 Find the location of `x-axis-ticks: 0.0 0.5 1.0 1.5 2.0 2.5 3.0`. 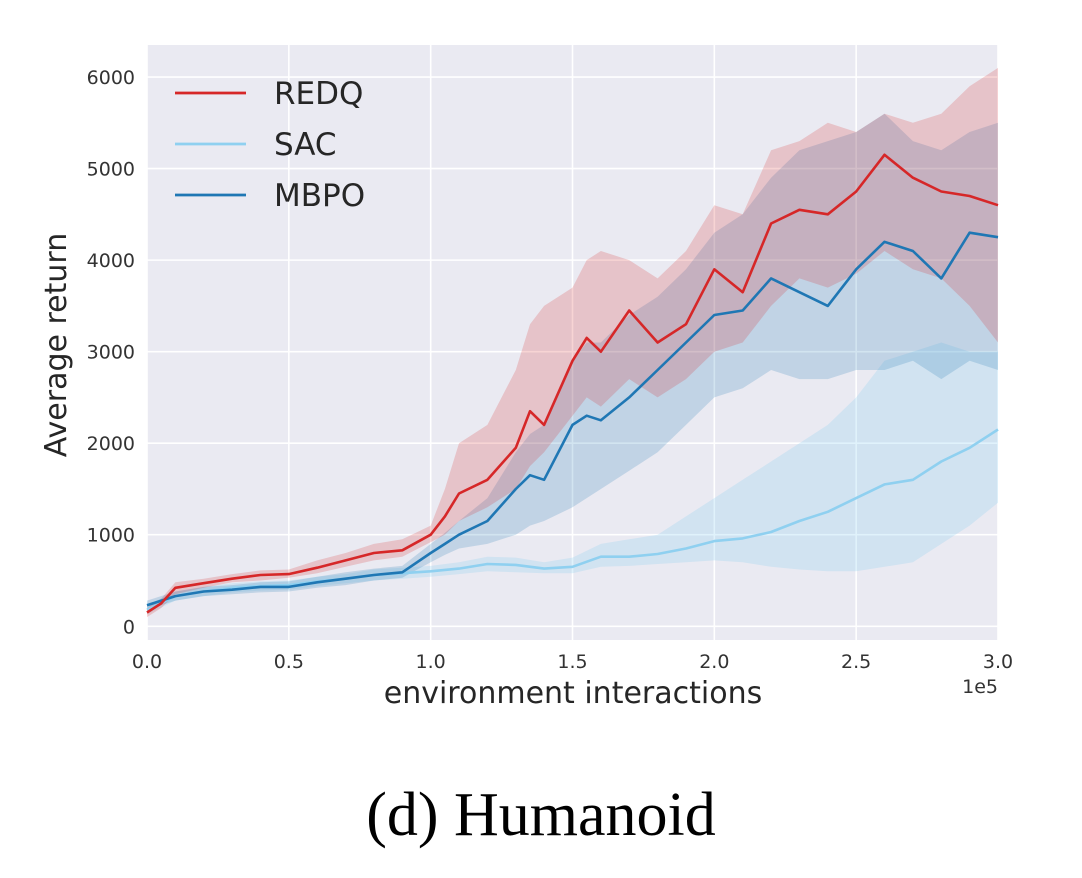

x-axis-ticks: 0.0 0.5 1.0 1.5 2.0 2.5 3.0 is located at coordinates (572, 662).